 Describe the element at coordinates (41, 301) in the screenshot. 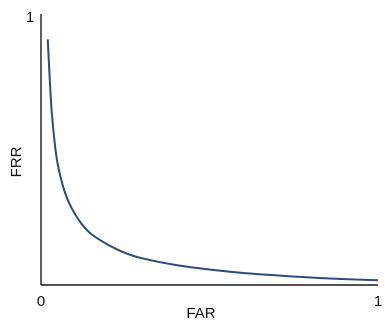

I see `x-tick-label-start: 0` at that location.